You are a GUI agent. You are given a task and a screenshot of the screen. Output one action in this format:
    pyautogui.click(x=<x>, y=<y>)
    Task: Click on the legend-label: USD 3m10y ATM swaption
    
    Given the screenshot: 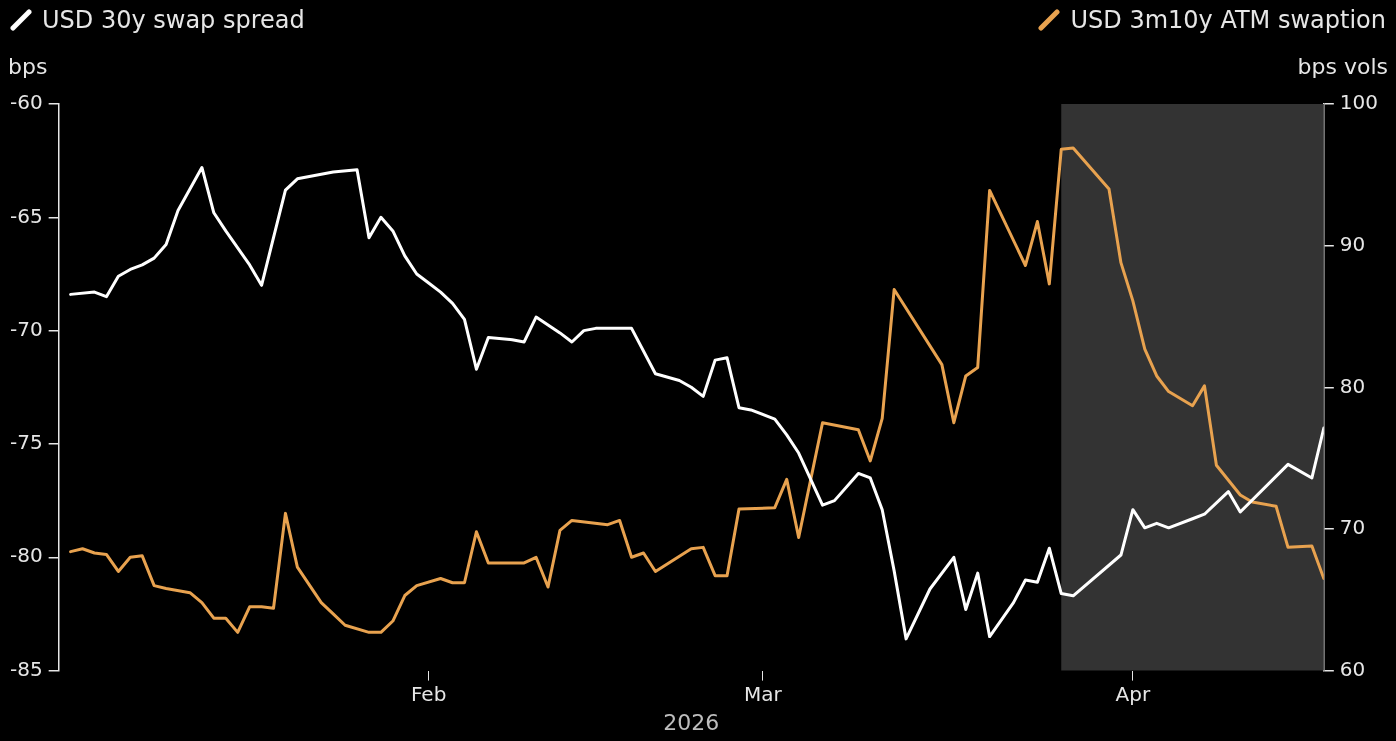 What is the action you would take?
    pyautogui.click(x=1228, y=20)
    